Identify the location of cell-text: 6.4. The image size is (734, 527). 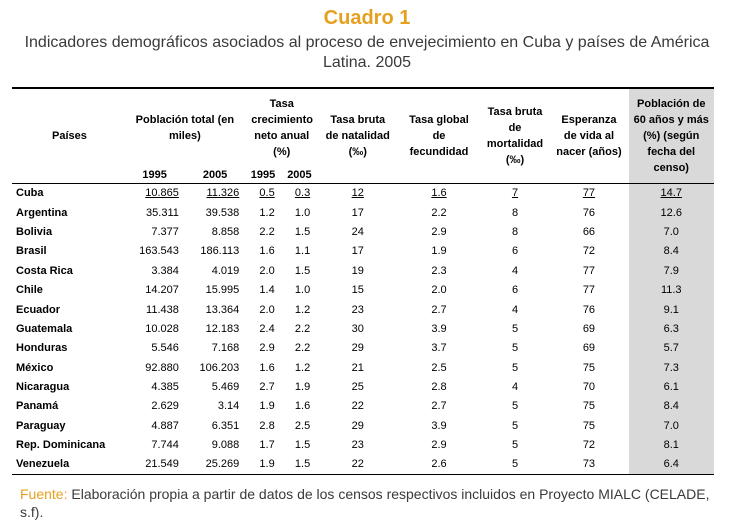
(671, 464).